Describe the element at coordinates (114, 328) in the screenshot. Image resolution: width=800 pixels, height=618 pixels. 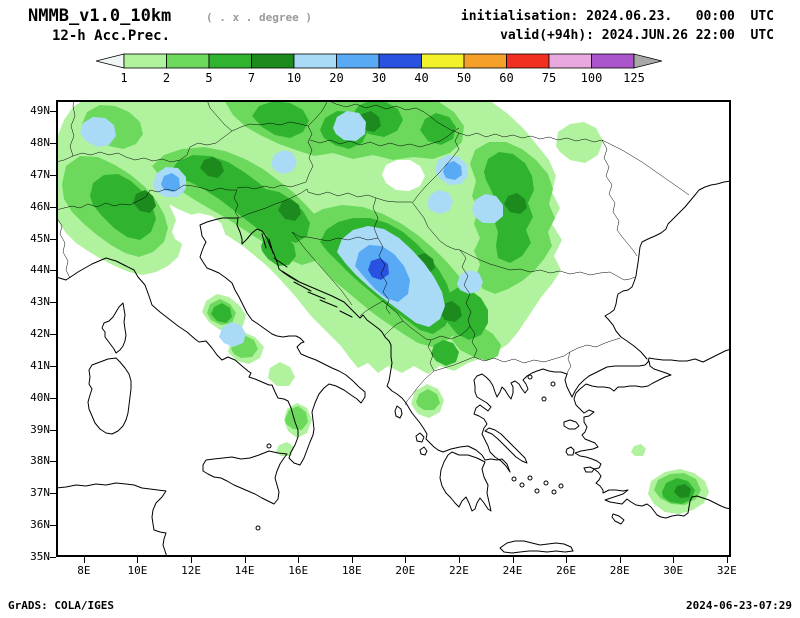
I see `island-corsica` at that location.